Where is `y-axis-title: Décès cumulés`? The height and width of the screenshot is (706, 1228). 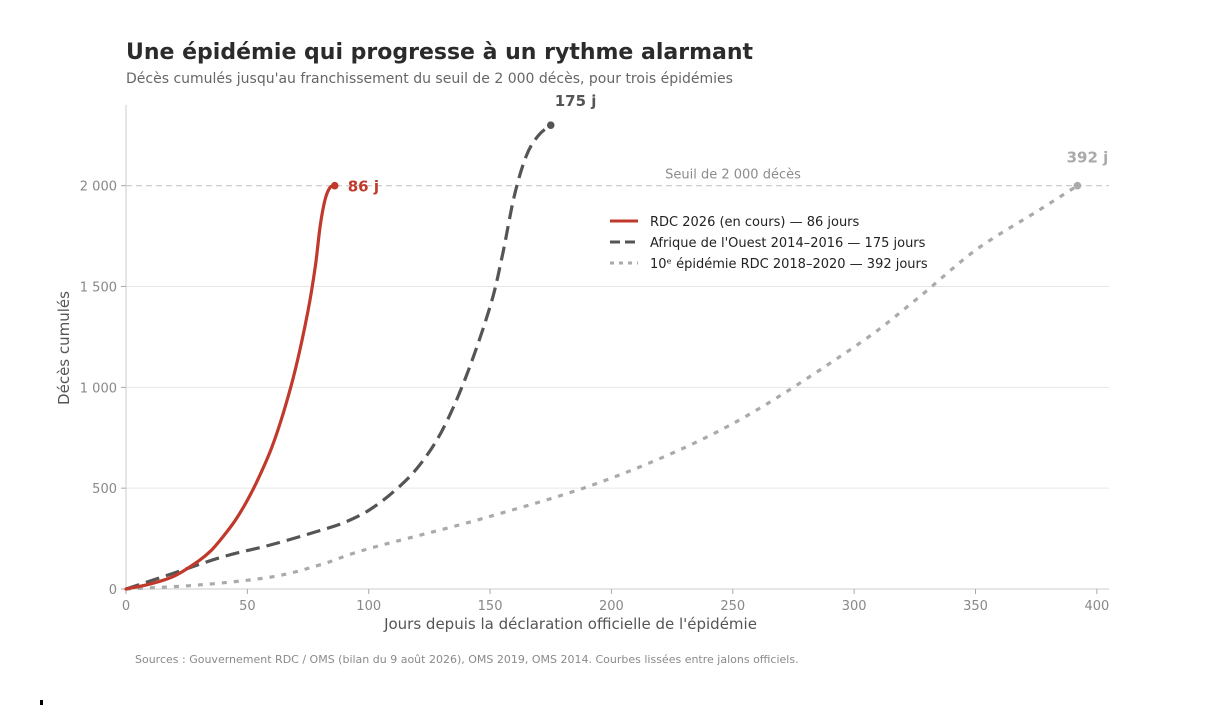 y-axis-title: Décès cumulés is located at coordinates (64, 348).